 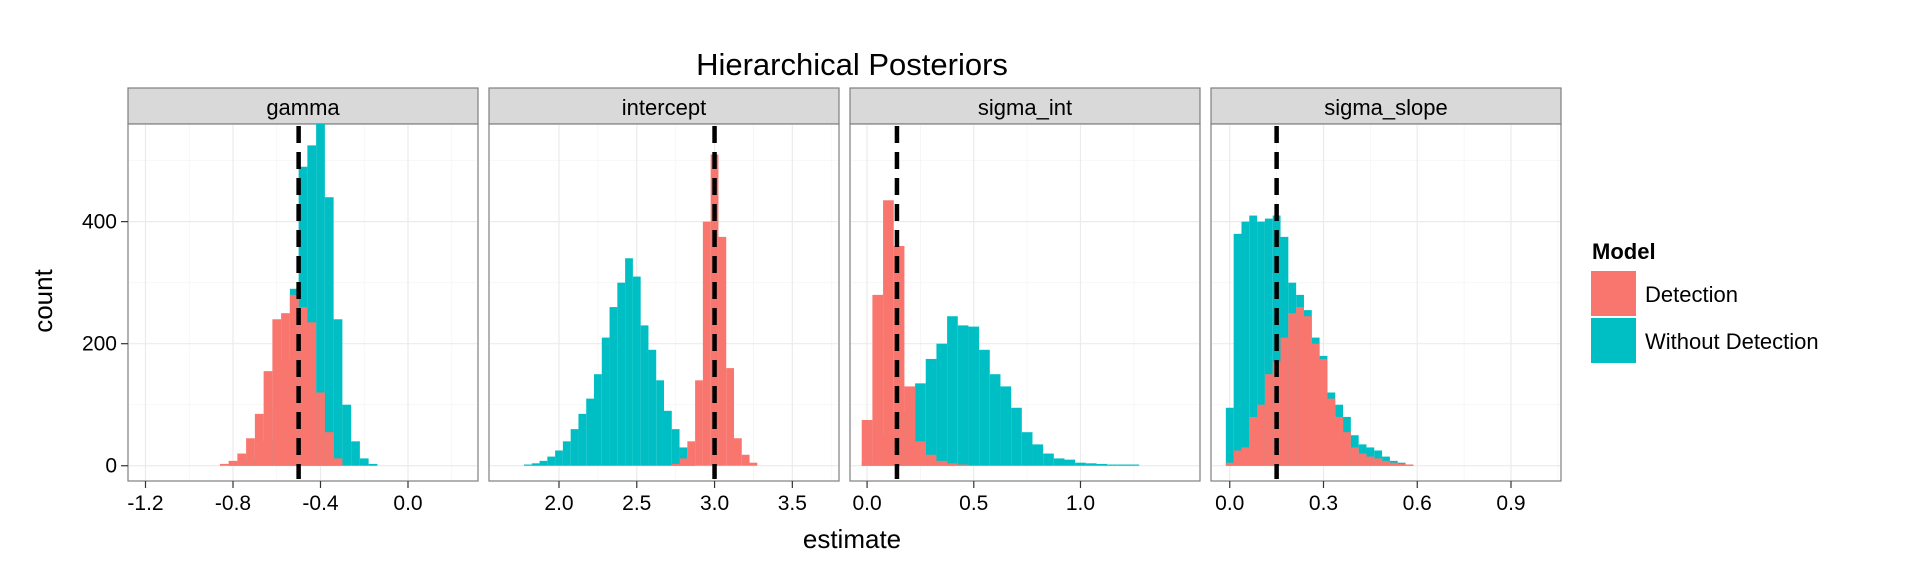 What do you see at coordinates (1624, 251) in the screenshot?
I see `legend-title: Model` at bounding box center [1624, 251].